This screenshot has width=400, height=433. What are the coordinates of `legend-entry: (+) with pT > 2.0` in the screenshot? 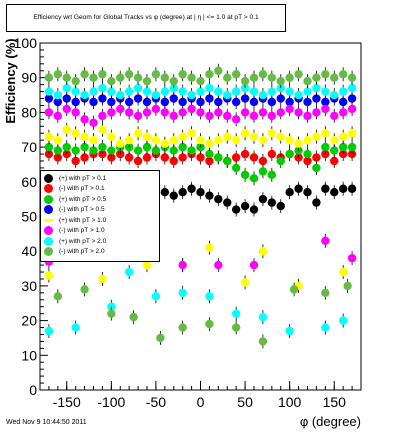 It's located at (100, 241).